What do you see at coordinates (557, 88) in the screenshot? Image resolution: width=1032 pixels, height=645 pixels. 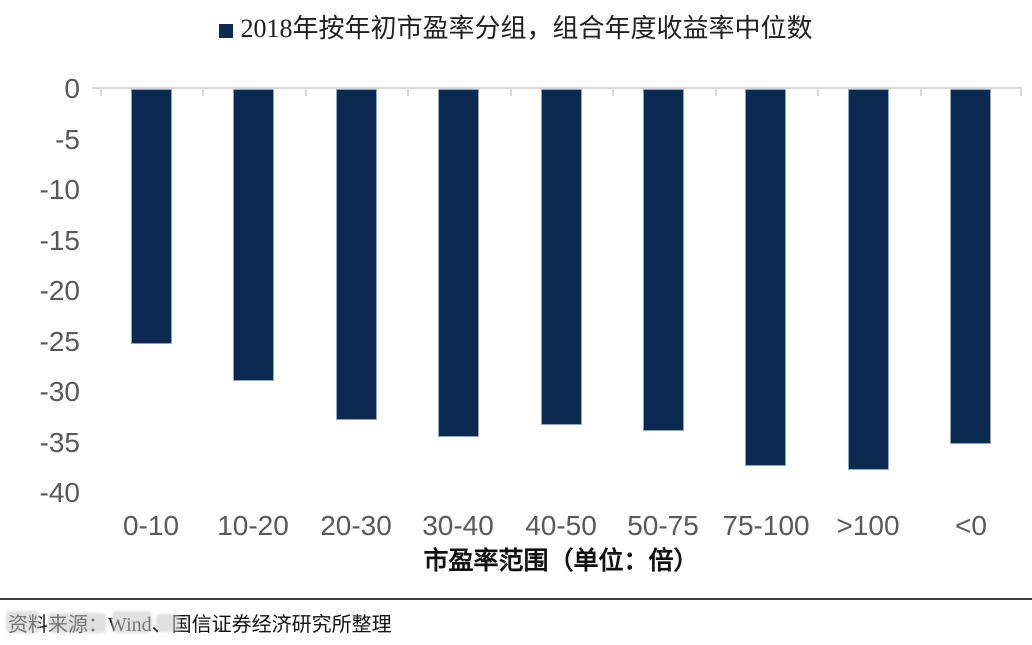 I see `x-axis-line` at bounding box center [557, 88].